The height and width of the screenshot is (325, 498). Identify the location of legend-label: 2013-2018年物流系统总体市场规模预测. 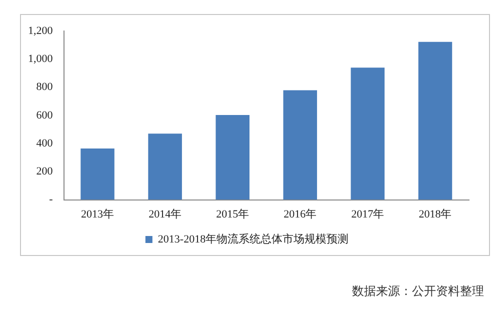
(253, 239).